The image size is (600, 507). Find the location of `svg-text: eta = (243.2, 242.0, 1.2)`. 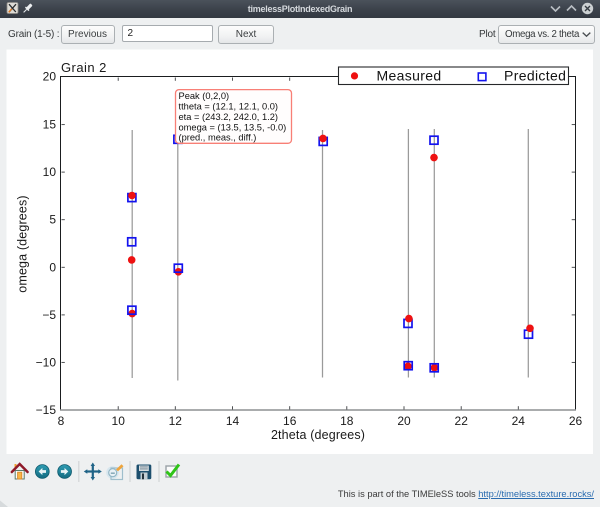

svg-text: eta = (243.2, 242.0, 1.2) is located at coordinates (229, 117).